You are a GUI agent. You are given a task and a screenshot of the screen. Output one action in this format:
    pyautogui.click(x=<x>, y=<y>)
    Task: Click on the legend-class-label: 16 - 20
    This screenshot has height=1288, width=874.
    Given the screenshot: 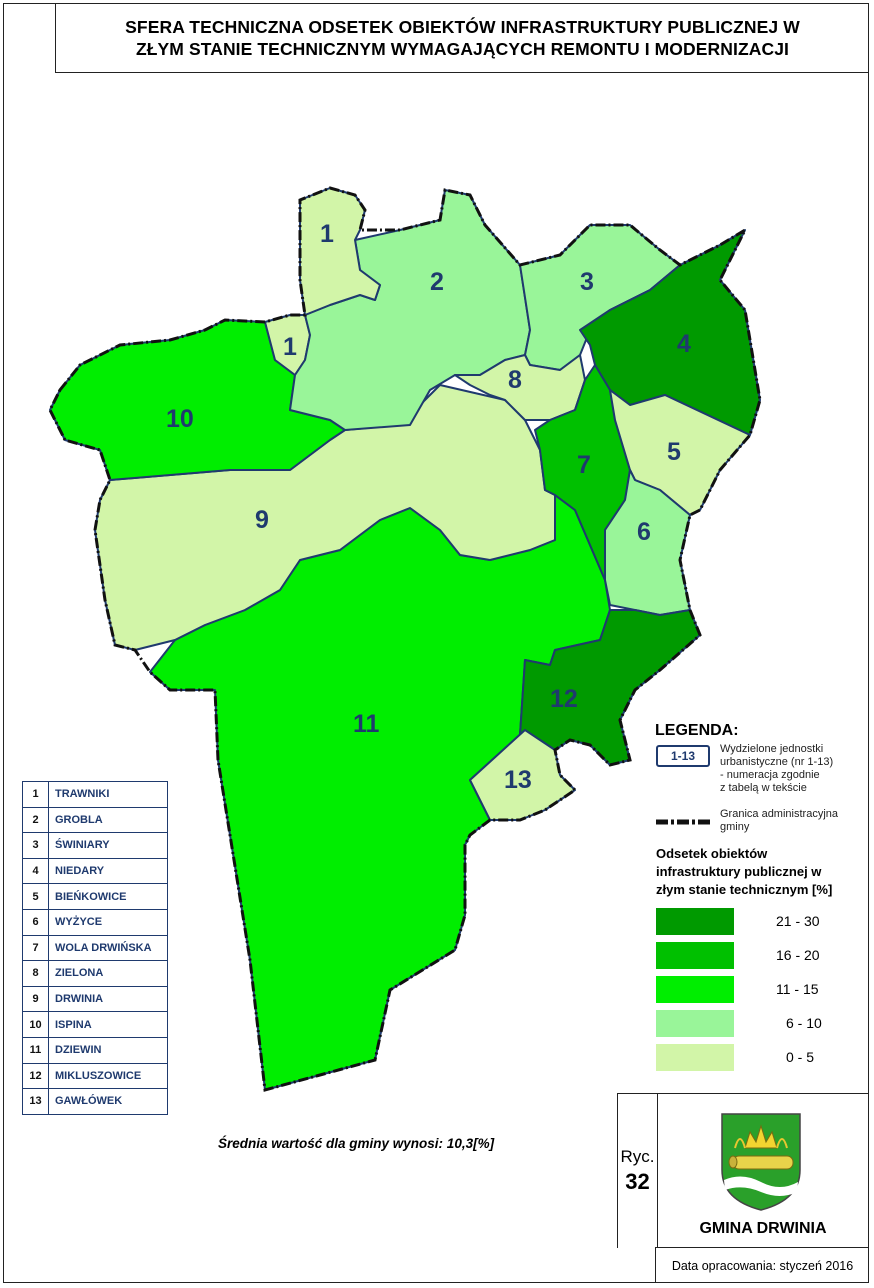 What is the action you would take?
    pyautogui.click(x=798, y=955)
    